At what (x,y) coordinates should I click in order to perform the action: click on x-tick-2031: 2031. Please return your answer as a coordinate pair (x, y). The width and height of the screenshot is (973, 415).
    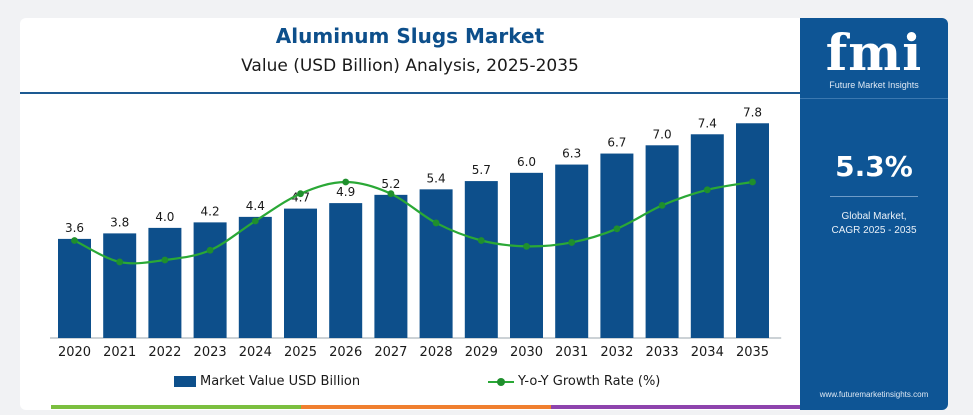
    Looking at the image, I should click on (571, 352).